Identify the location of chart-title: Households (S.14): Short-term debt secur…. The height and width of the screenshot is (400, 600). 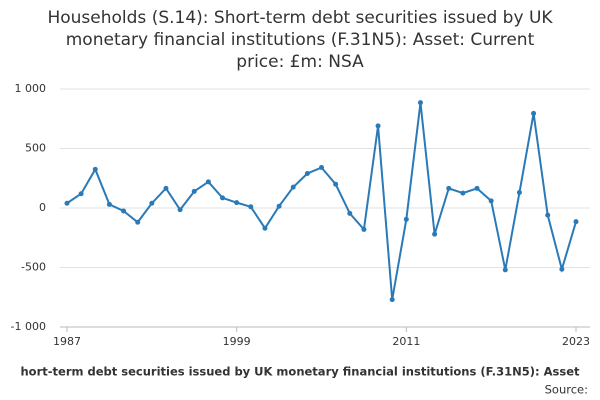
(300, 18).